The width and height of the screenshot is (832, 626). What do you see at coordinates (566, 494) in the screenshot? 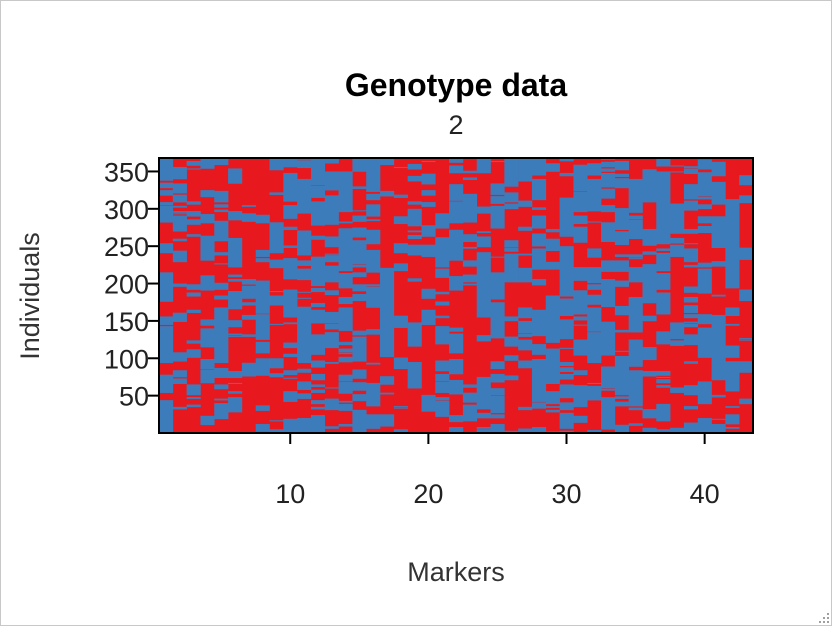
I see `x-tick-label: 30` at bounding box center [566, 494].